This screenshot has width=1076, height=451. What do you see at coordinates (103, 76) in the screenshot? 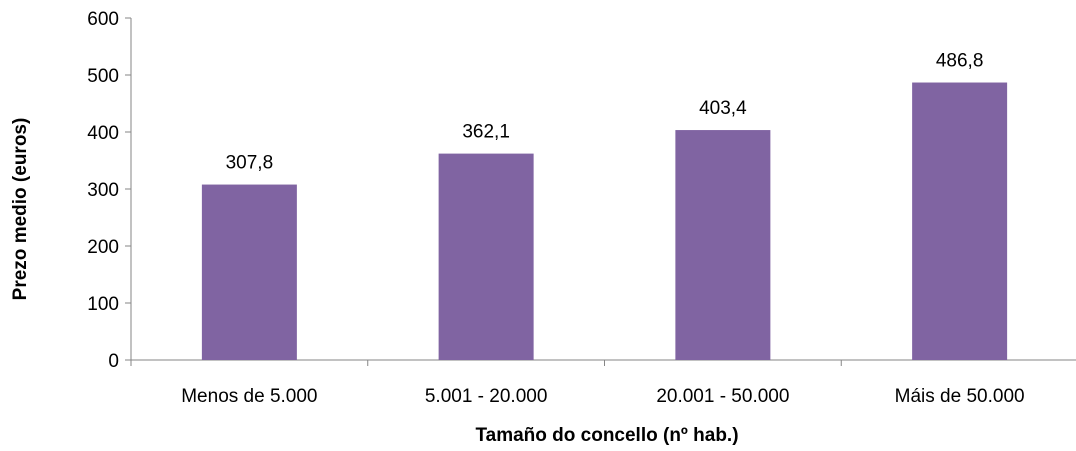
I see `y-tick-label: 500` at bounding box center [103, 76].